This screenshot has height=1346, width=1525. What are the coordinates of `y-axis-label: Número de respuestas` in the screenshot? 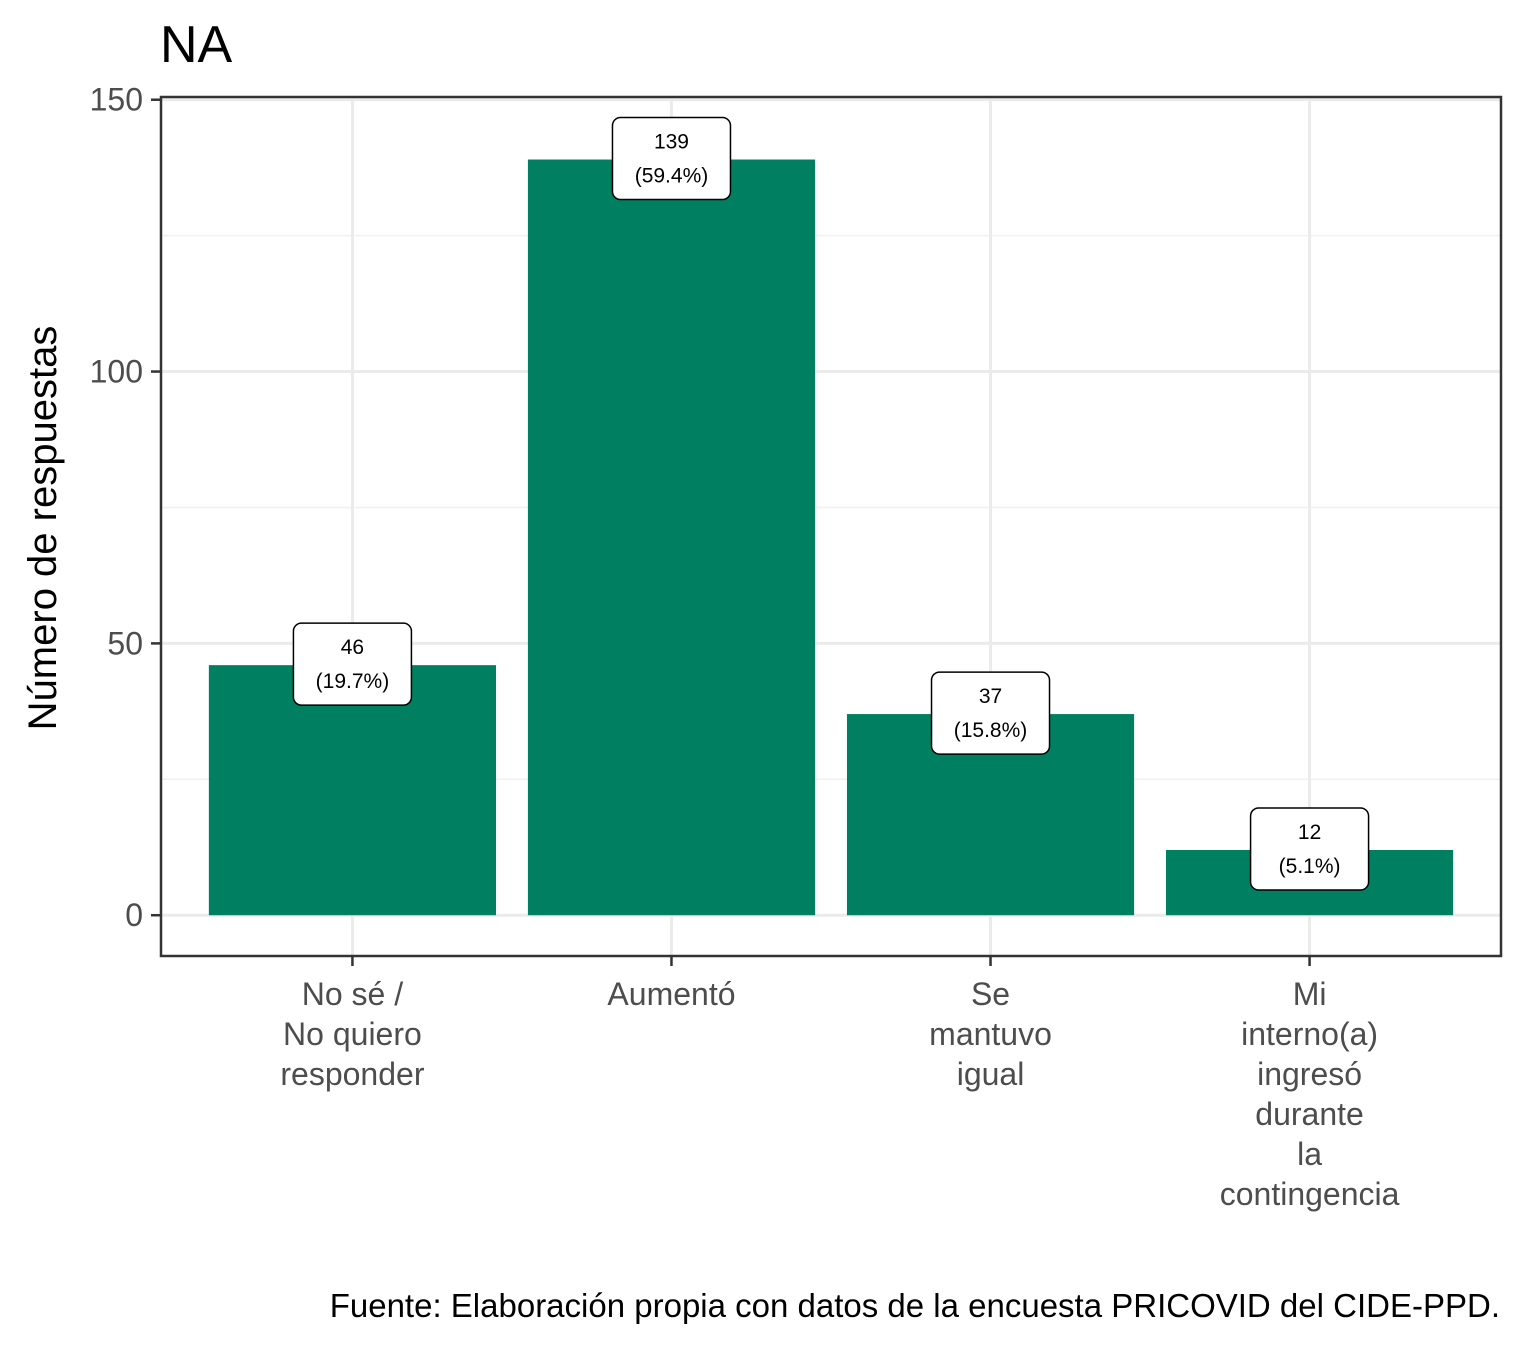 It's located at (43, 528).